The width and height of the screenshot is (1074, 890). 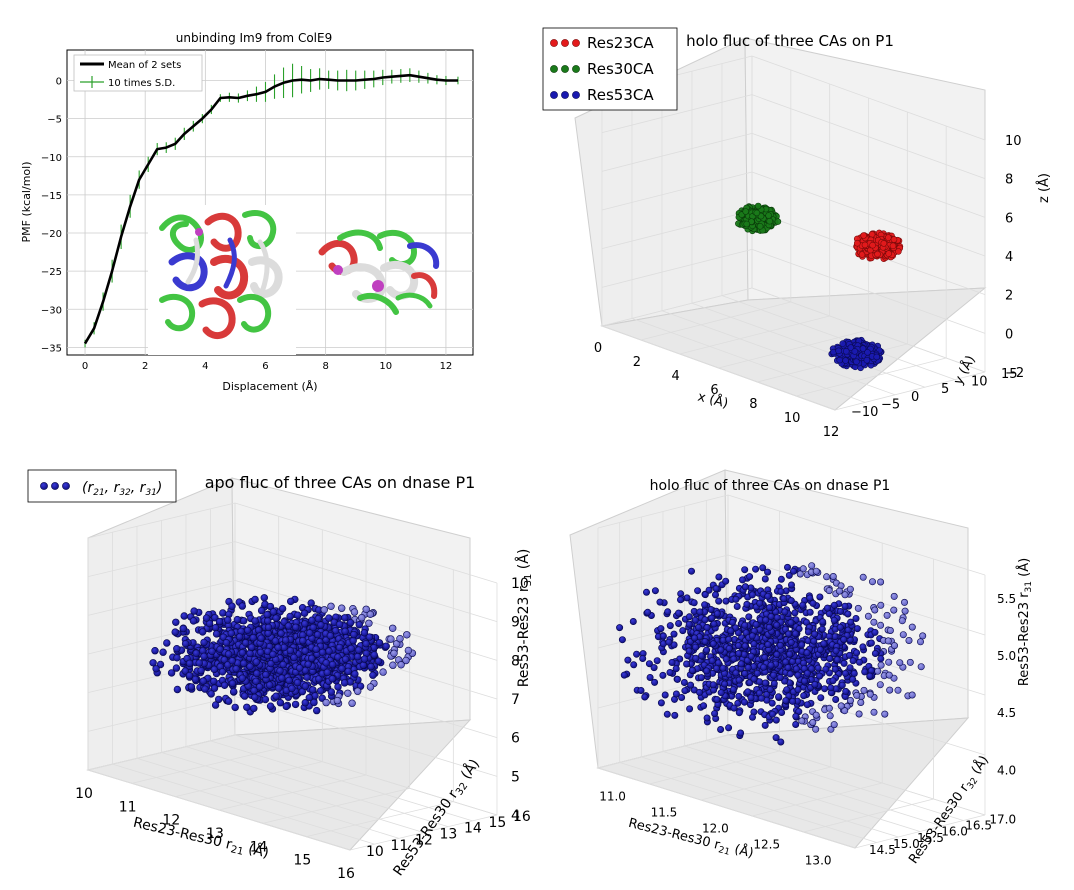 I want to click on tr-z-tick-label: 8, so click(x=1009, y=180).